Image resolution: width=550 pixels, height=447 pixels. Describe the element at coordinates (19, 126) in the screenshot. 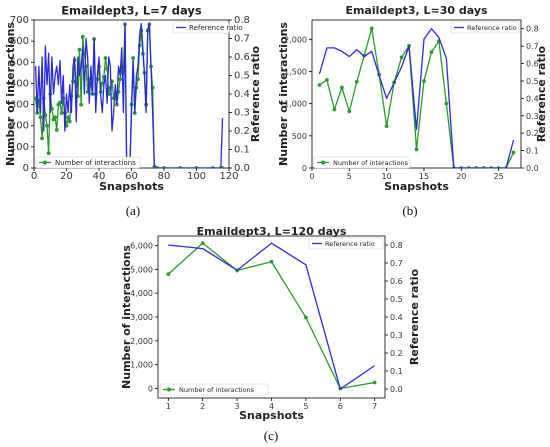

I see `y-left-tick-label: 200` at that location.